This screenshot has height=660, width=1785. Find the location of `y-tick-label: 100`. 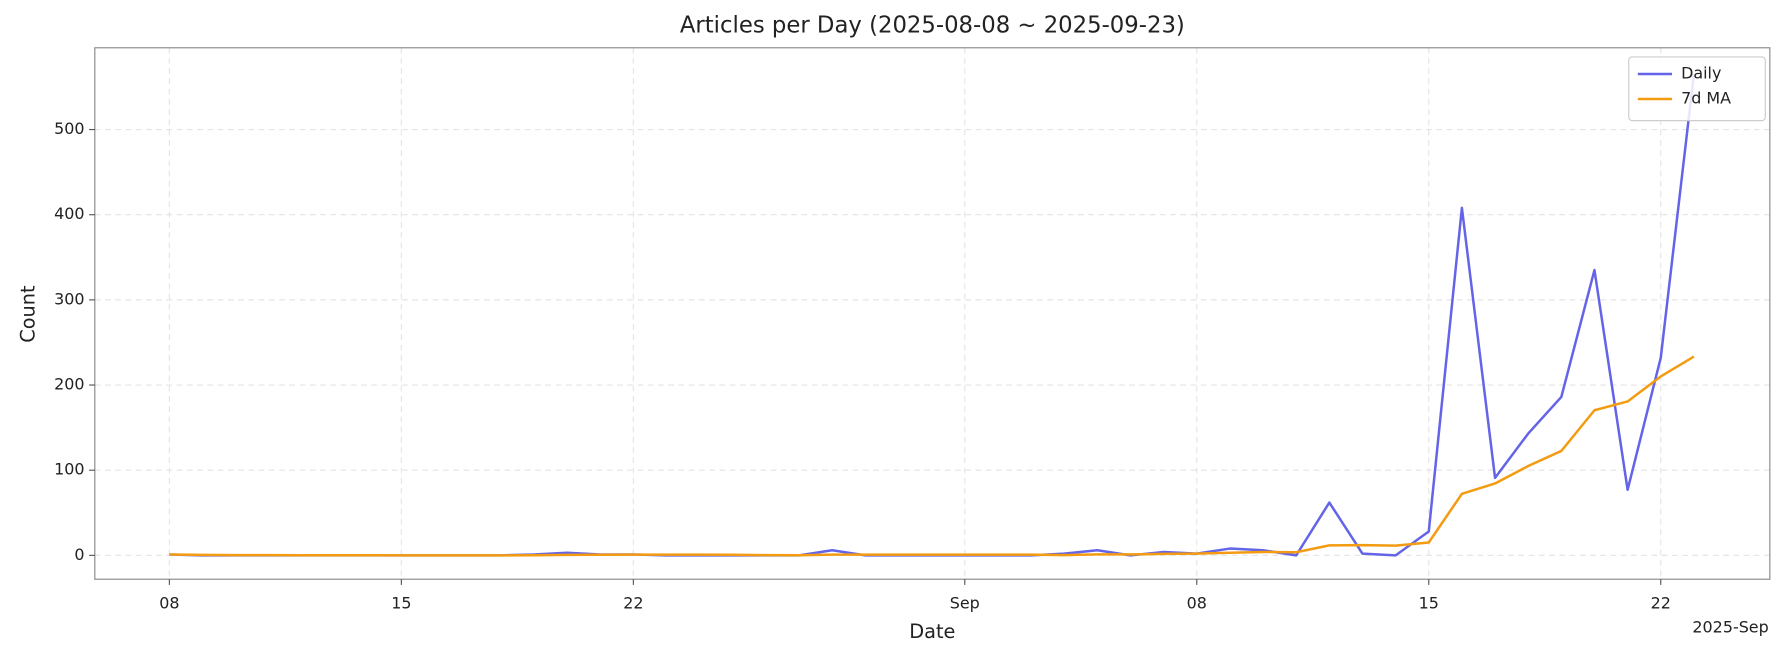

y-tick-label: 100 is located at coordinates (69, 469).